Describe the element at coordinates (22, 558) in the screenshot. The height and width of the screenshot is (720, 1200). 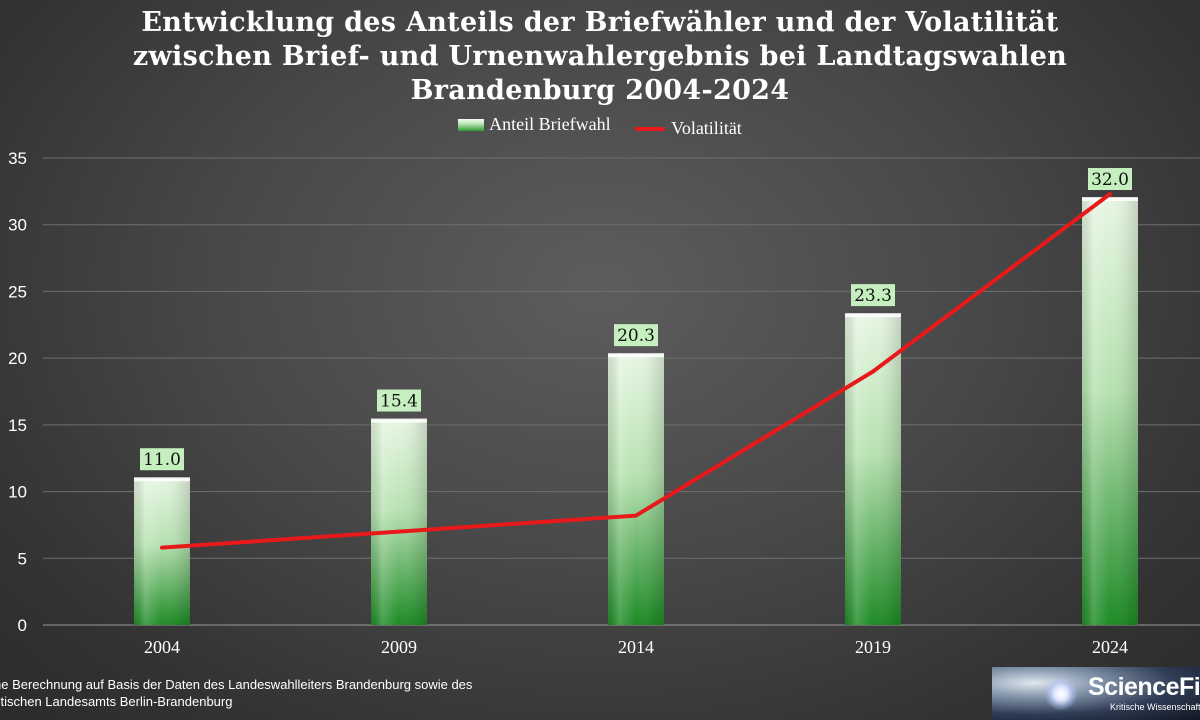
I see `y-tick-label-5: 5` at that location.